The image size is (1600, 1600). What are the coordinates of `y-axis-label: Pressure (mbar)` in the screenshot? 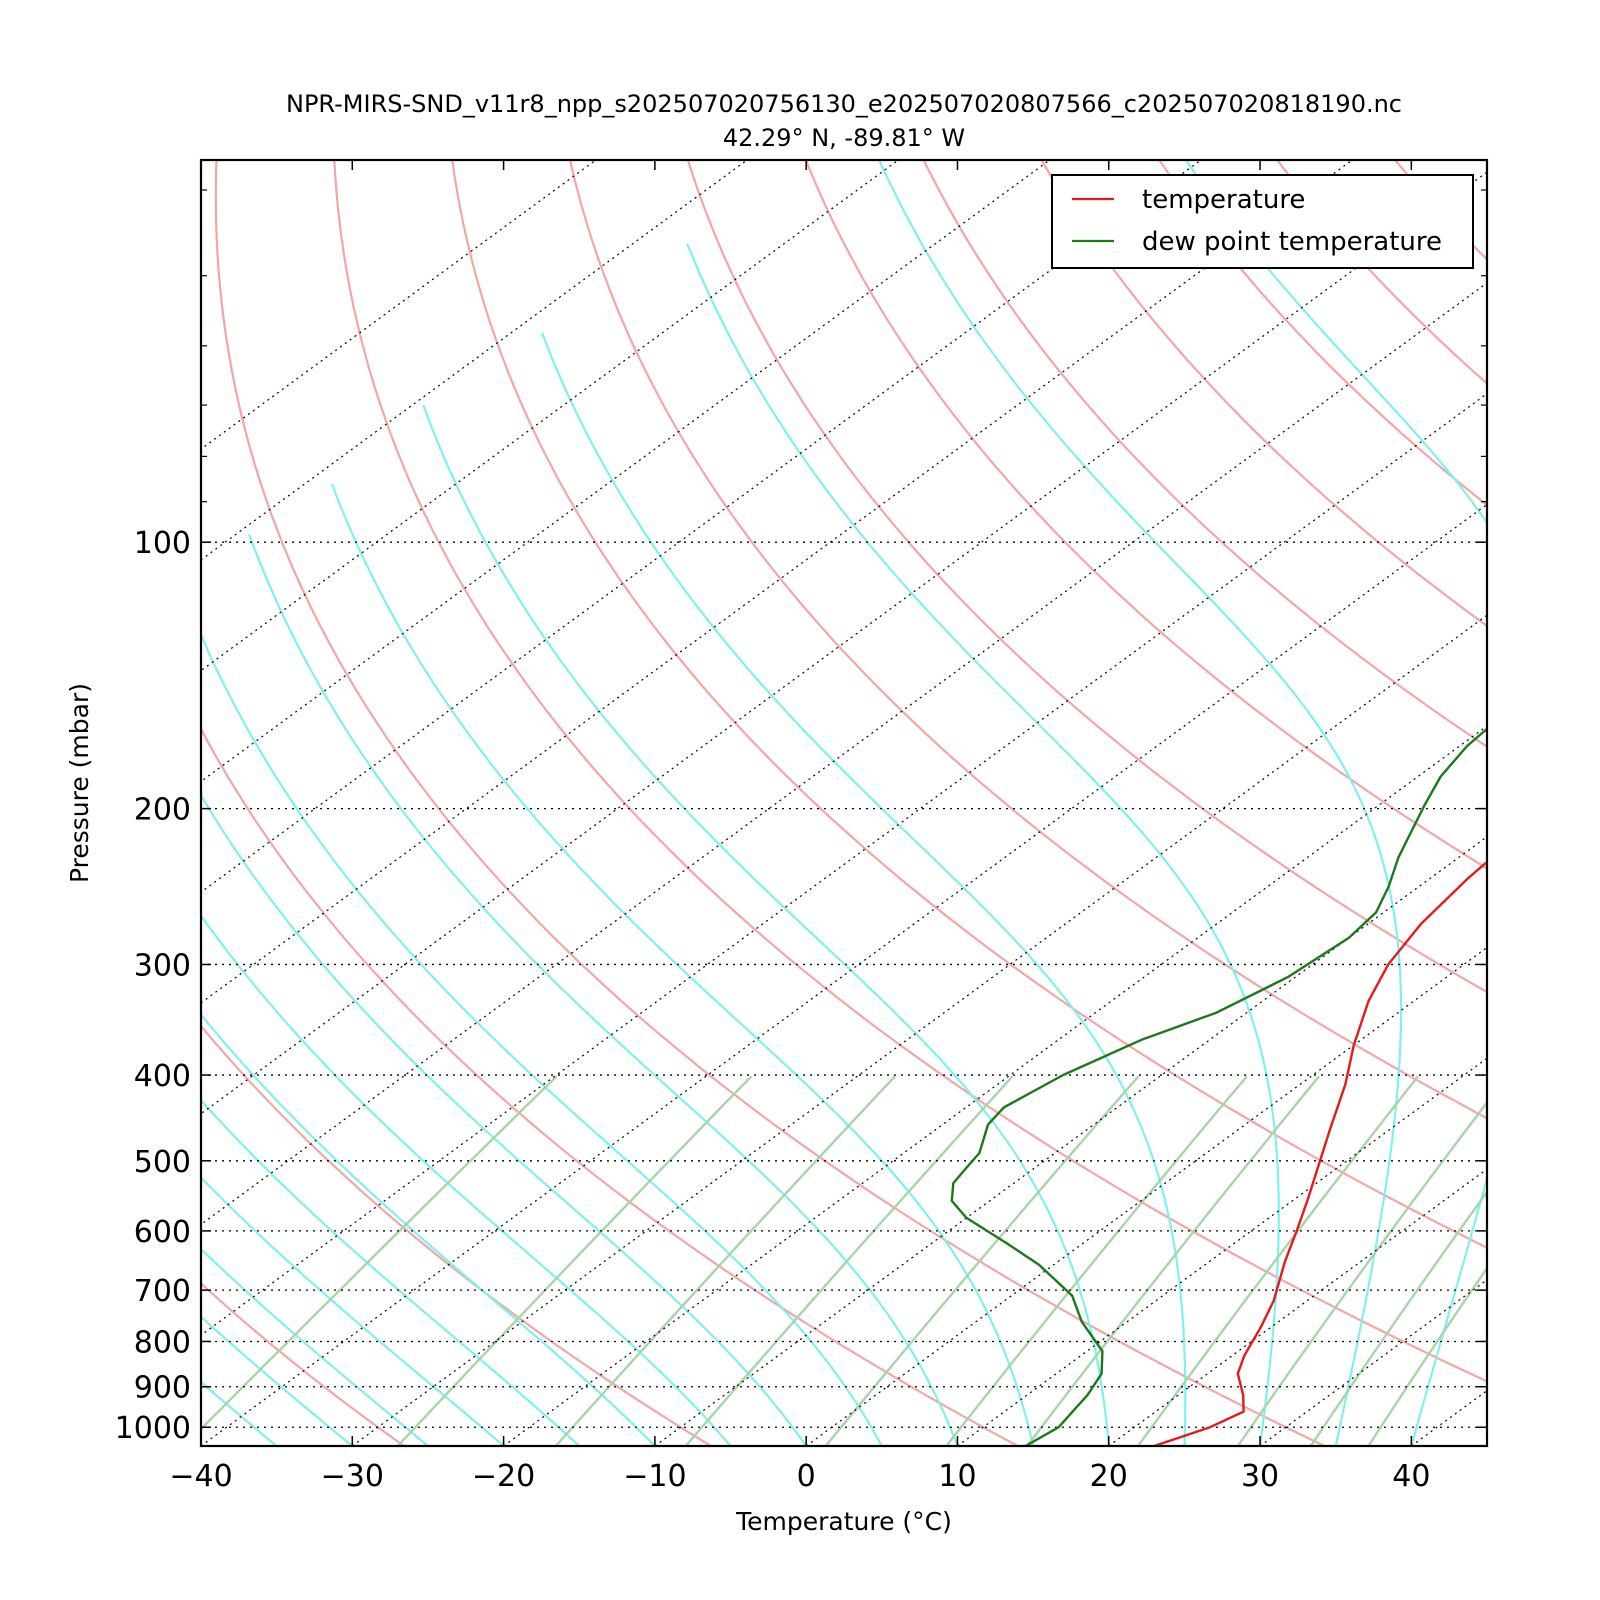 It's located at (79, 783).